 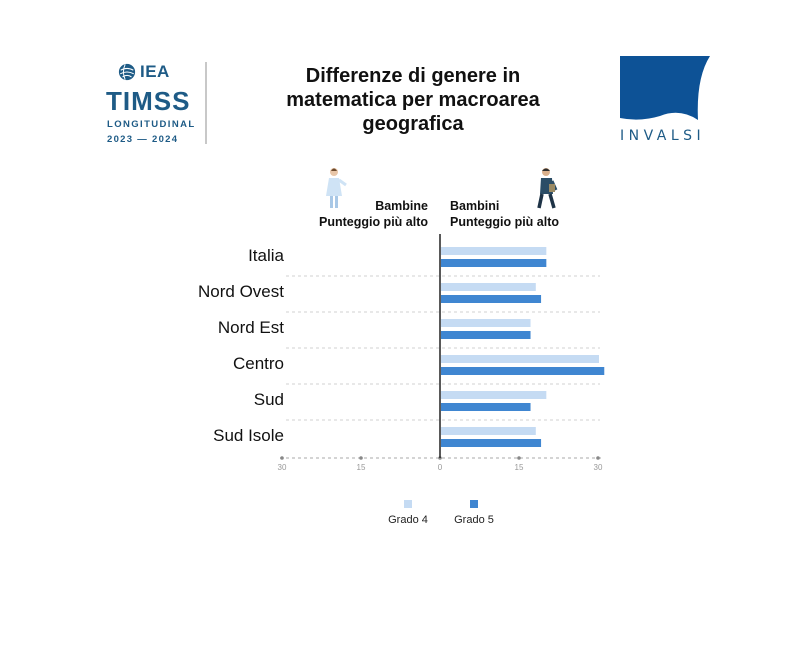 What do you see at coordinates (440, 467) in the screenshot?
I see `x-tick-label: 0` at bounding box center [440, 467].